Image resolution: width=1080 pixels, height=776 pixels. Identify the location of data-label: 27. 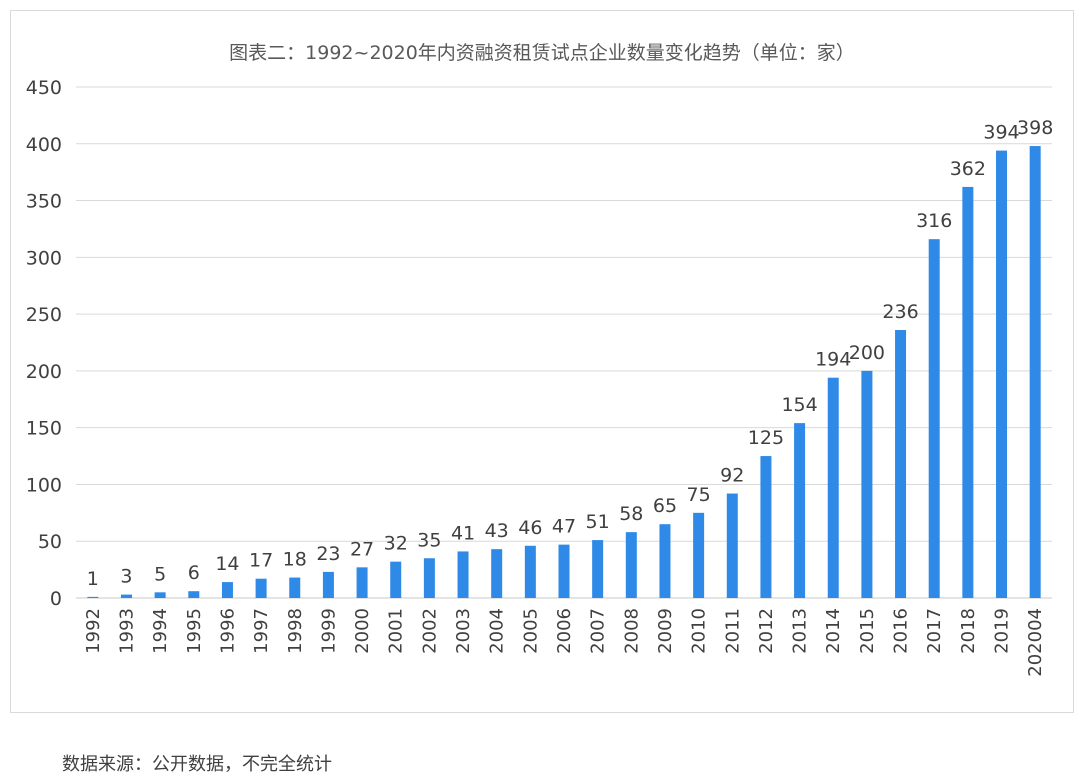
(362, 549).